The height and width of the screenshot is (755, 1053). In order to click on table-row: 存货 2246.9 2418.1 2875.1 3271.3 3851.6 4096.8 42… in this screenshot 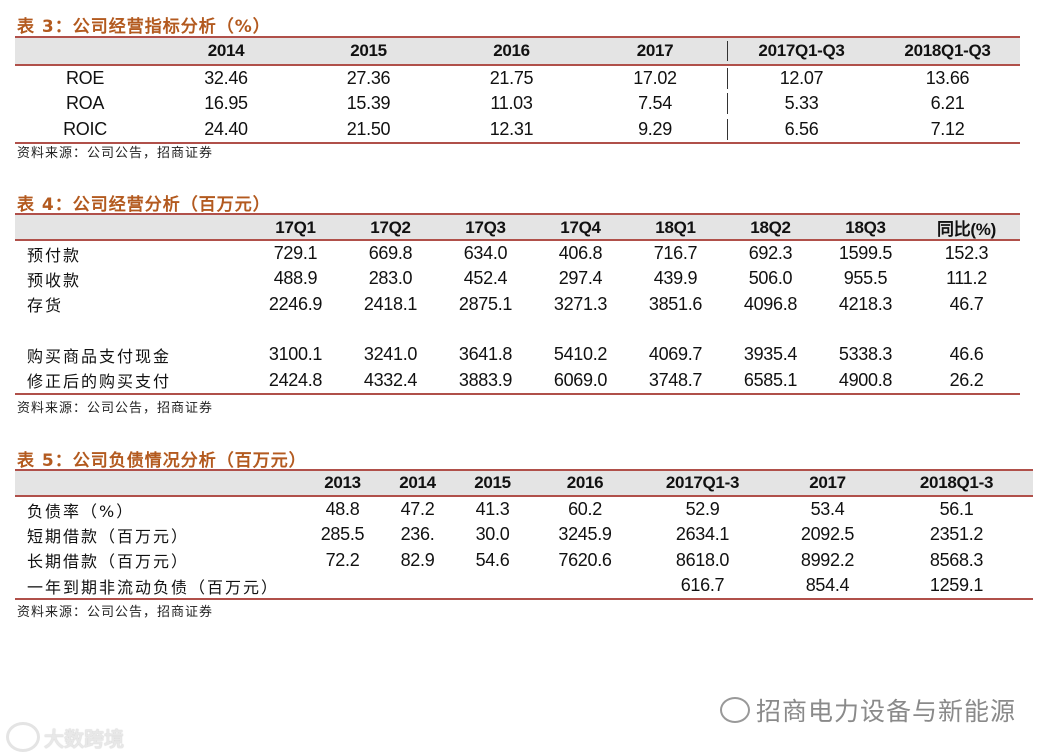, I will do `click(517, 304)`.